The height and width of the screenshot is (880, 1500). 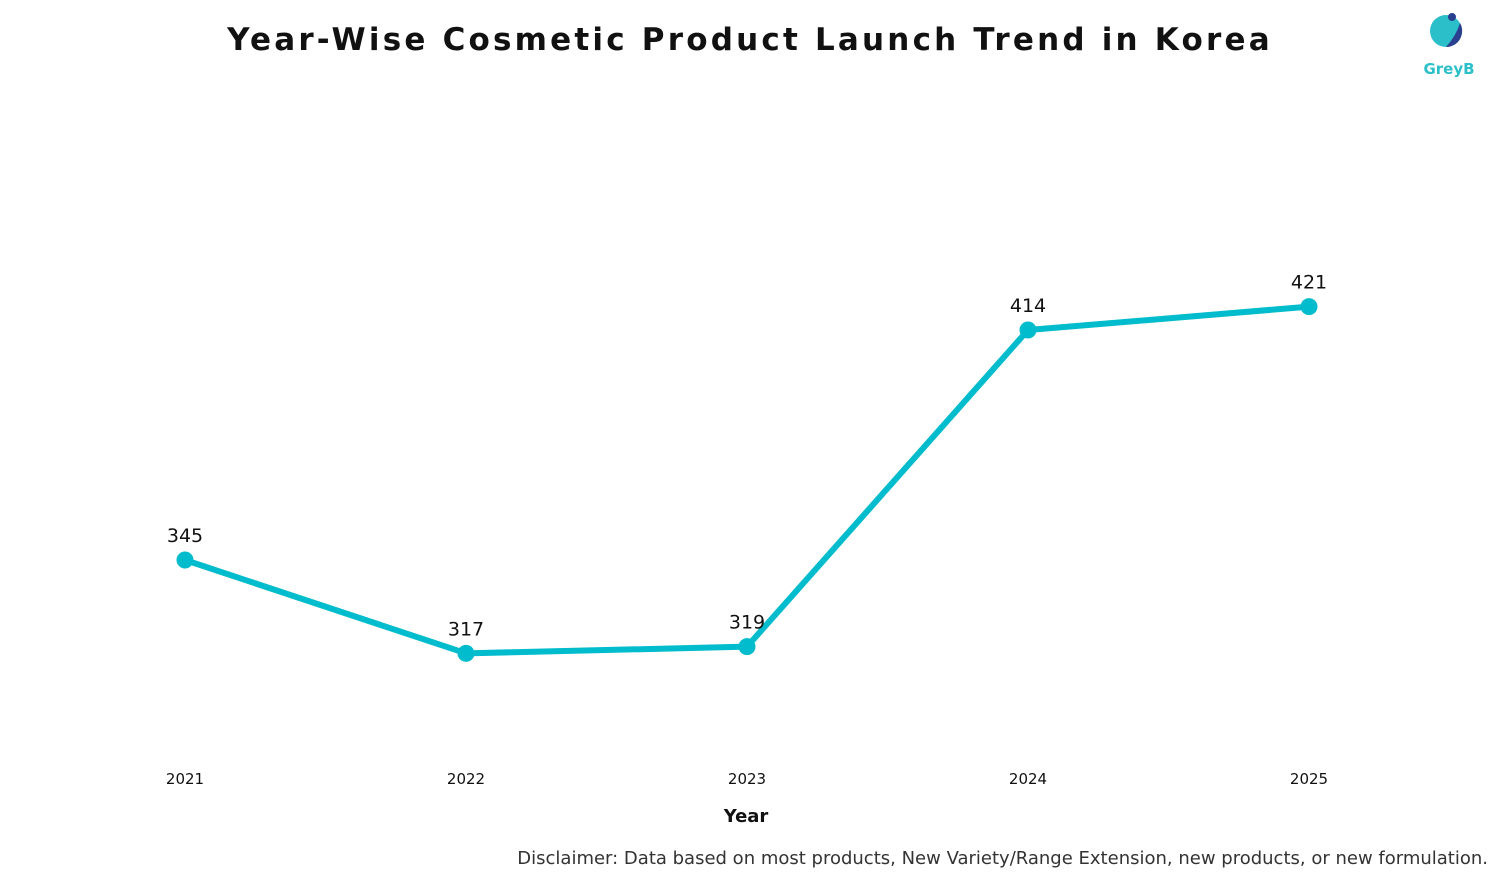 What do you see at coordinates (185, 536) in the screenshot?
I see `data-label: 345` at bounding box center [185, 536].